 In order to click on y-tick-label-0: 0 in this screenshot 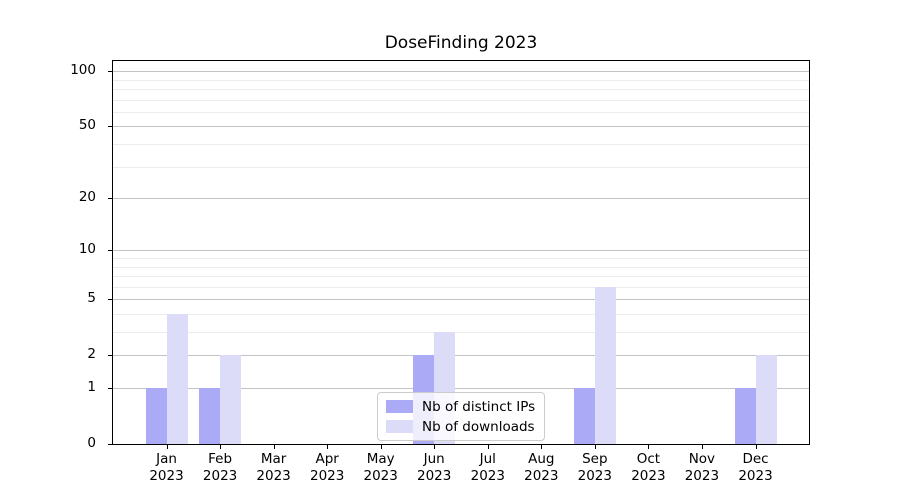, I will do `click(91, 443)`.